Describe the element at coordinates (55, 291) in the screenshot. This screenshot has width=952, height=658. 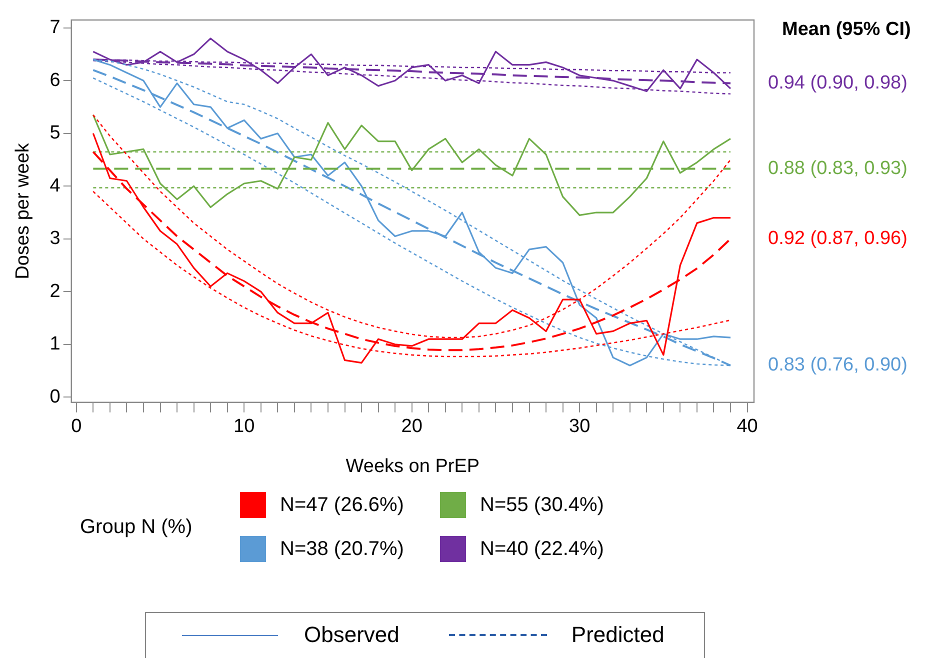
I see `y-tick-label: 2` at that location.